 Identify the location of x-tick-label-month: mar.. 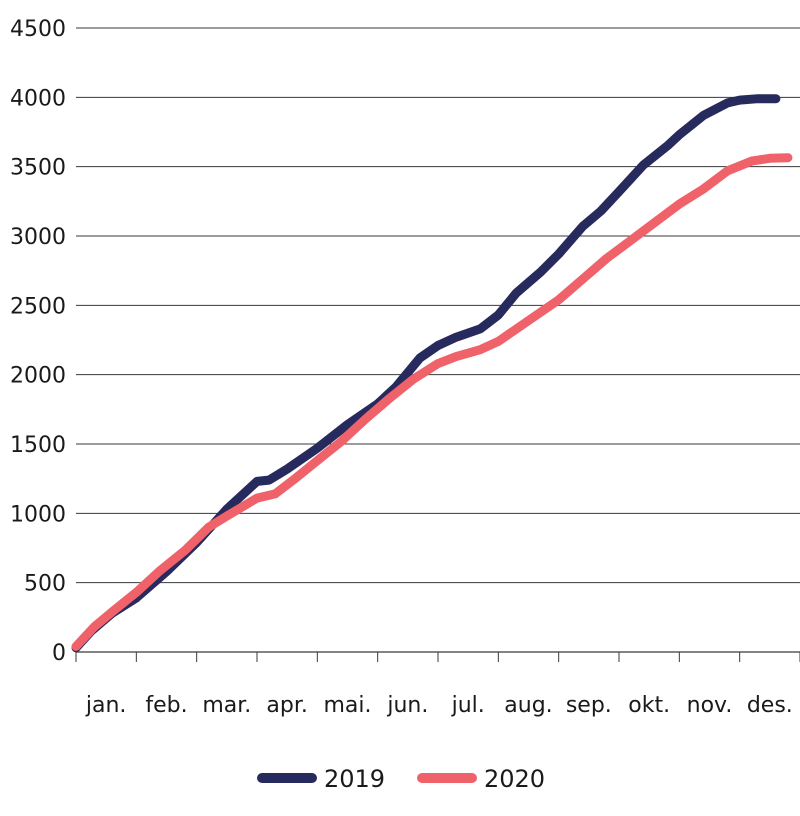
(226, 705).